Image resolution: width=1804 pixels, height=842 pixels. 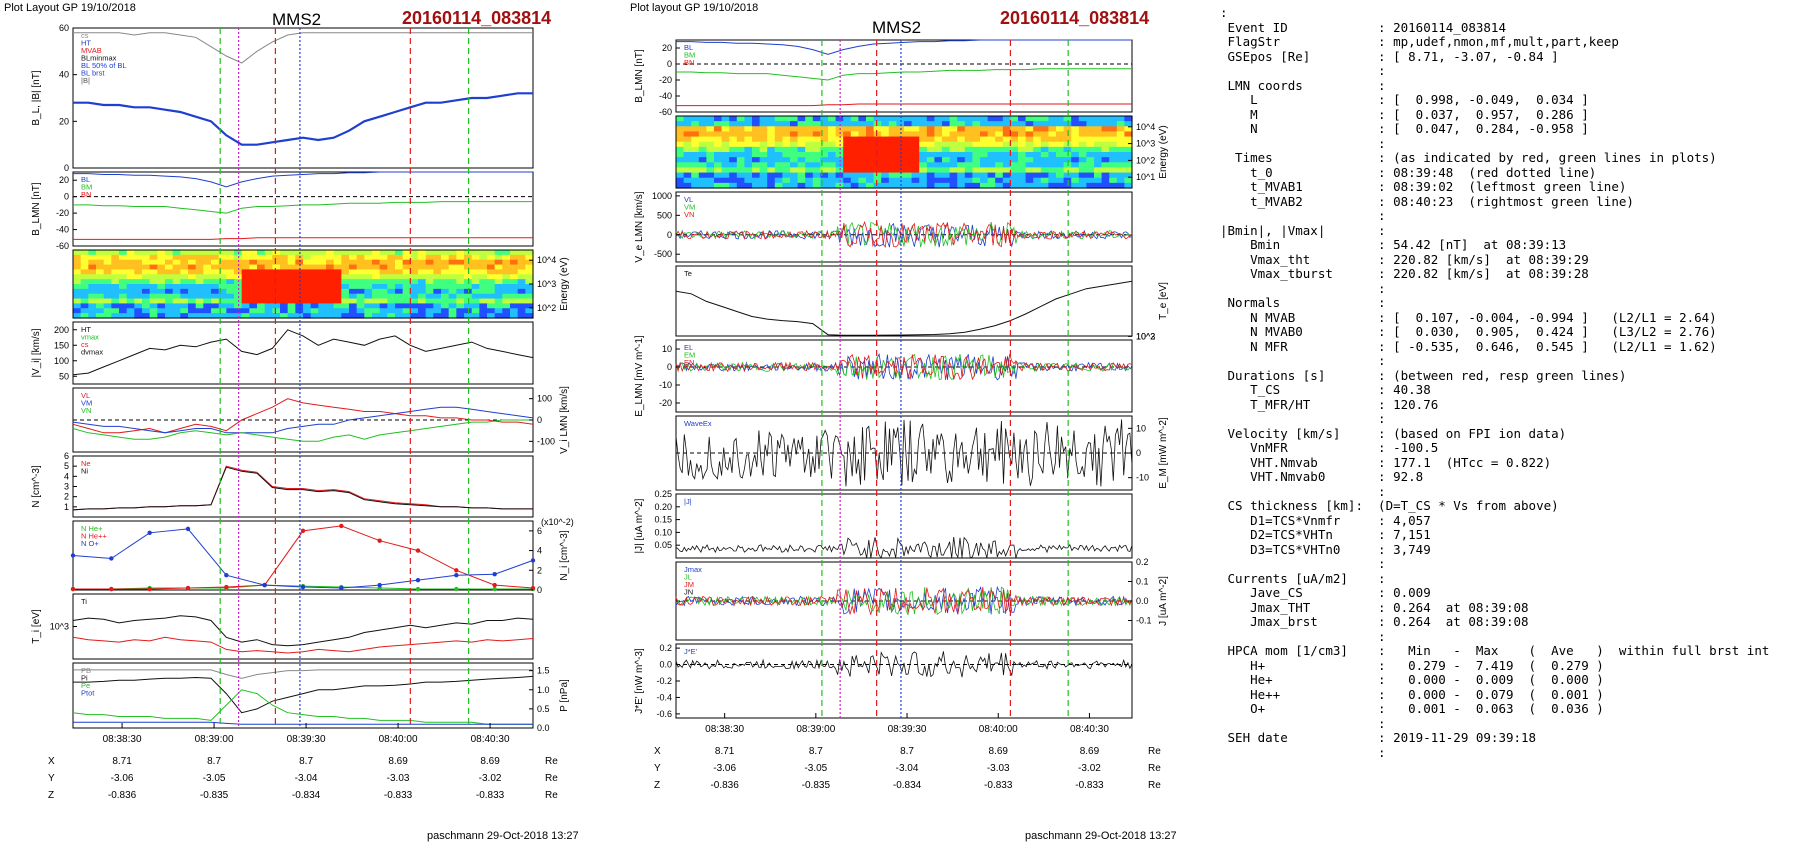 I want to click on info-line: VHT.Nmvab : 177.1 (HTcc = 0.822), so click(x=1386, y=462).